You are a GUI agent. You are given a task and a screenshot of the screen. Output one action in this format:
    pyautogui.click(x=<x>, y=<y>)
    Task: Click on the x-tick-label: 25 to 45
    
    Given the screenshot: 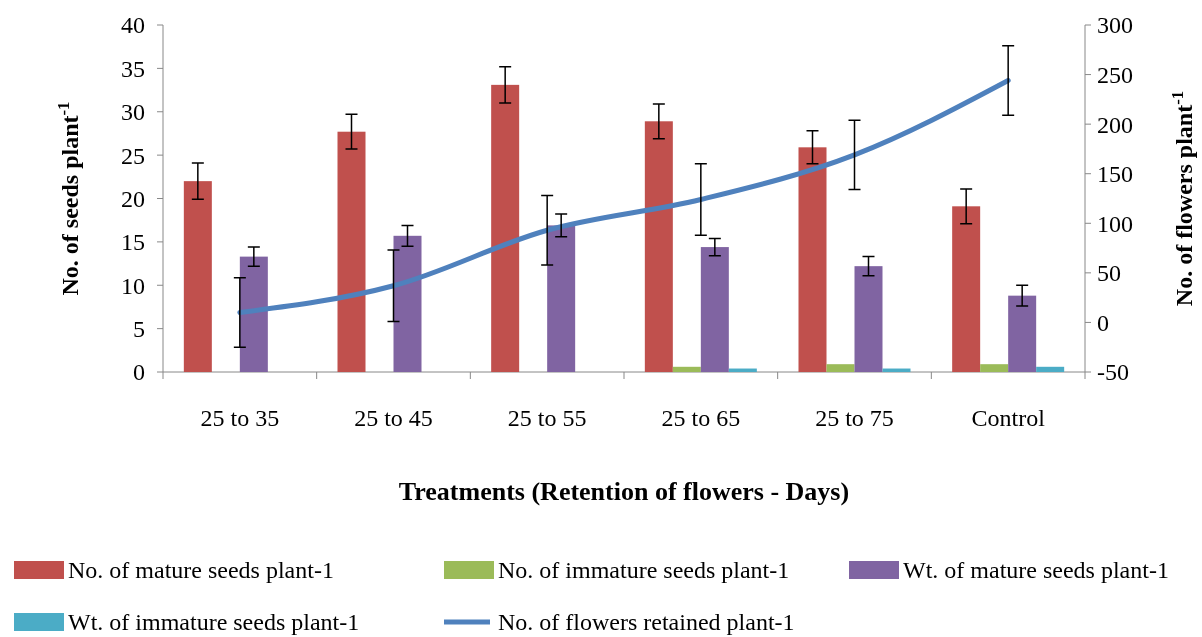 What is the action you would take?
    pyautogui.click(x=393, y=418)
    